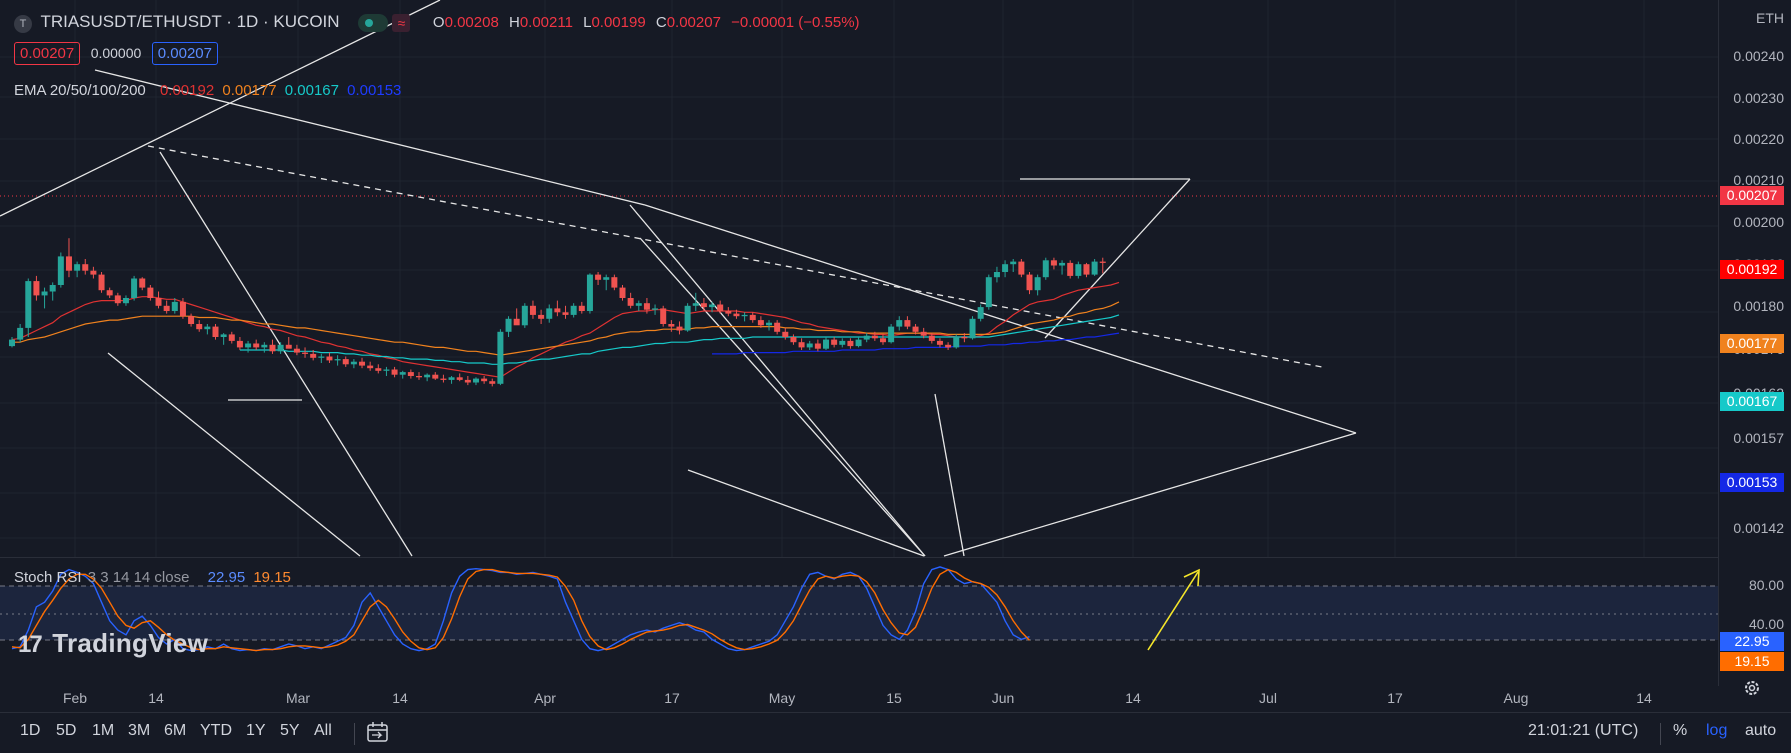 Image resolution: width=1791 pixels, height=753 pixels. Describe the element at coordinates (373, 22) in the screenshot. I see `market-status-icon` at that location.